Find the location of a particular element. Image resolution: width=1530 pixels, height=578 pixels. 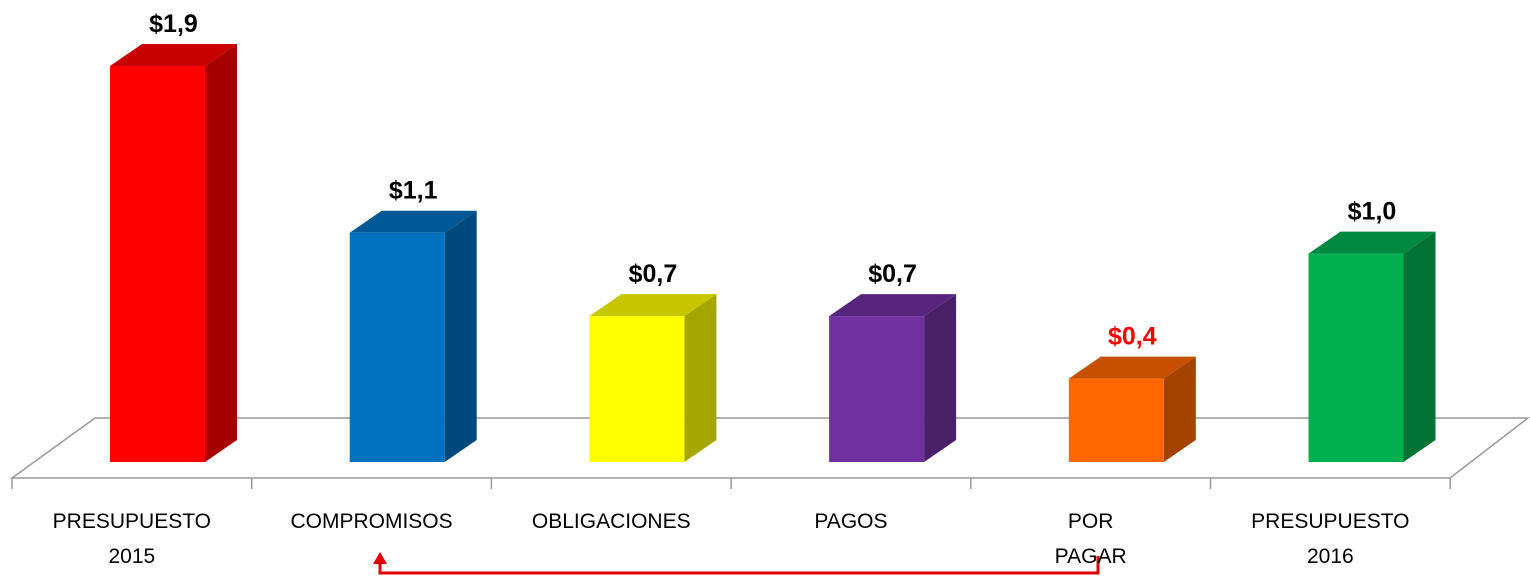

value-label: $1,0 is located at coordinates (1372, 212).